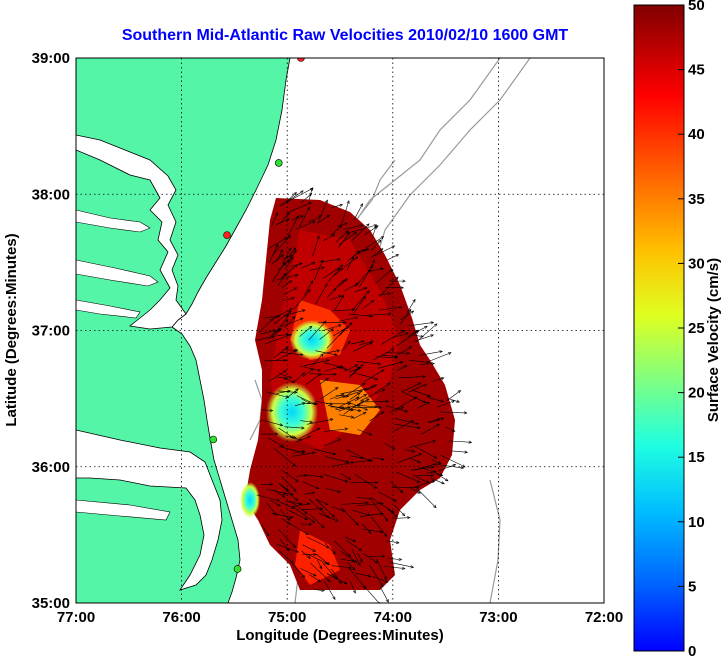 The height and width of the screenshot is (659, 724). I want to click on site-4-marker, so click(213, 439).